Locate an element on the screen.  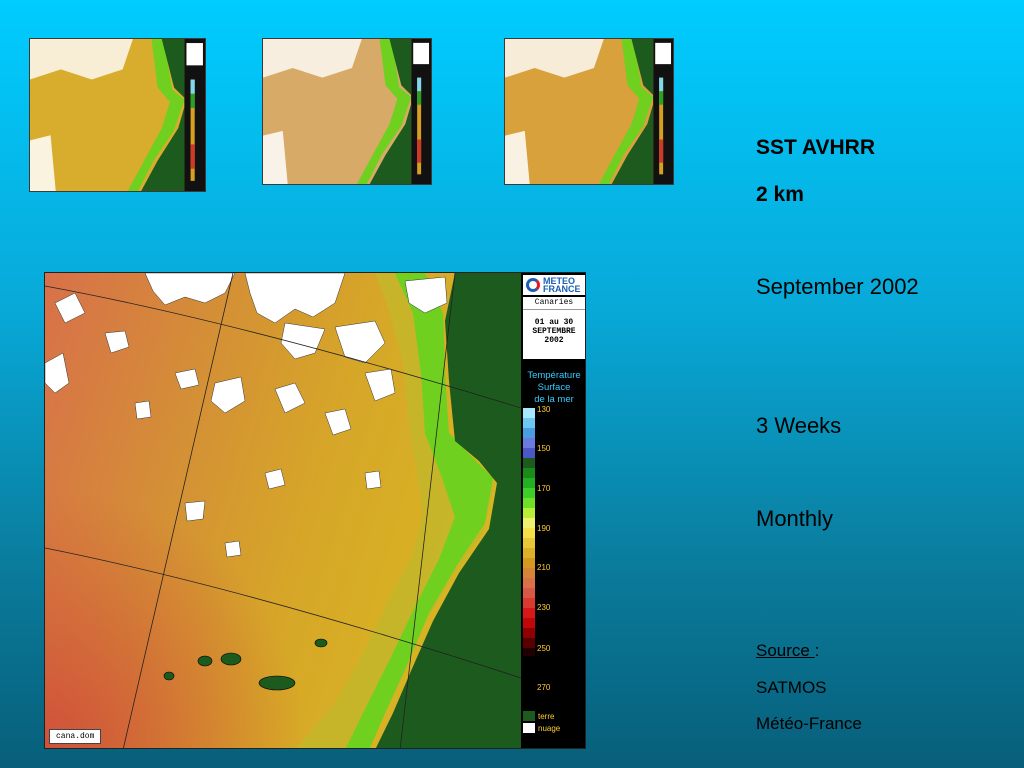
tick-270: 270 is located at coordinates (544, 687).